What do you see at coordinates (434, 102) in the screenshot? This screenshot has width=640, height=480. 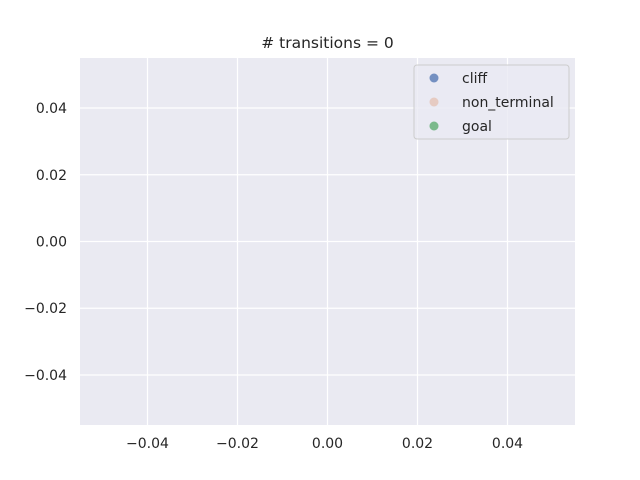 I see `legend-marker-non_terminal` at bounding box center [434, 102].